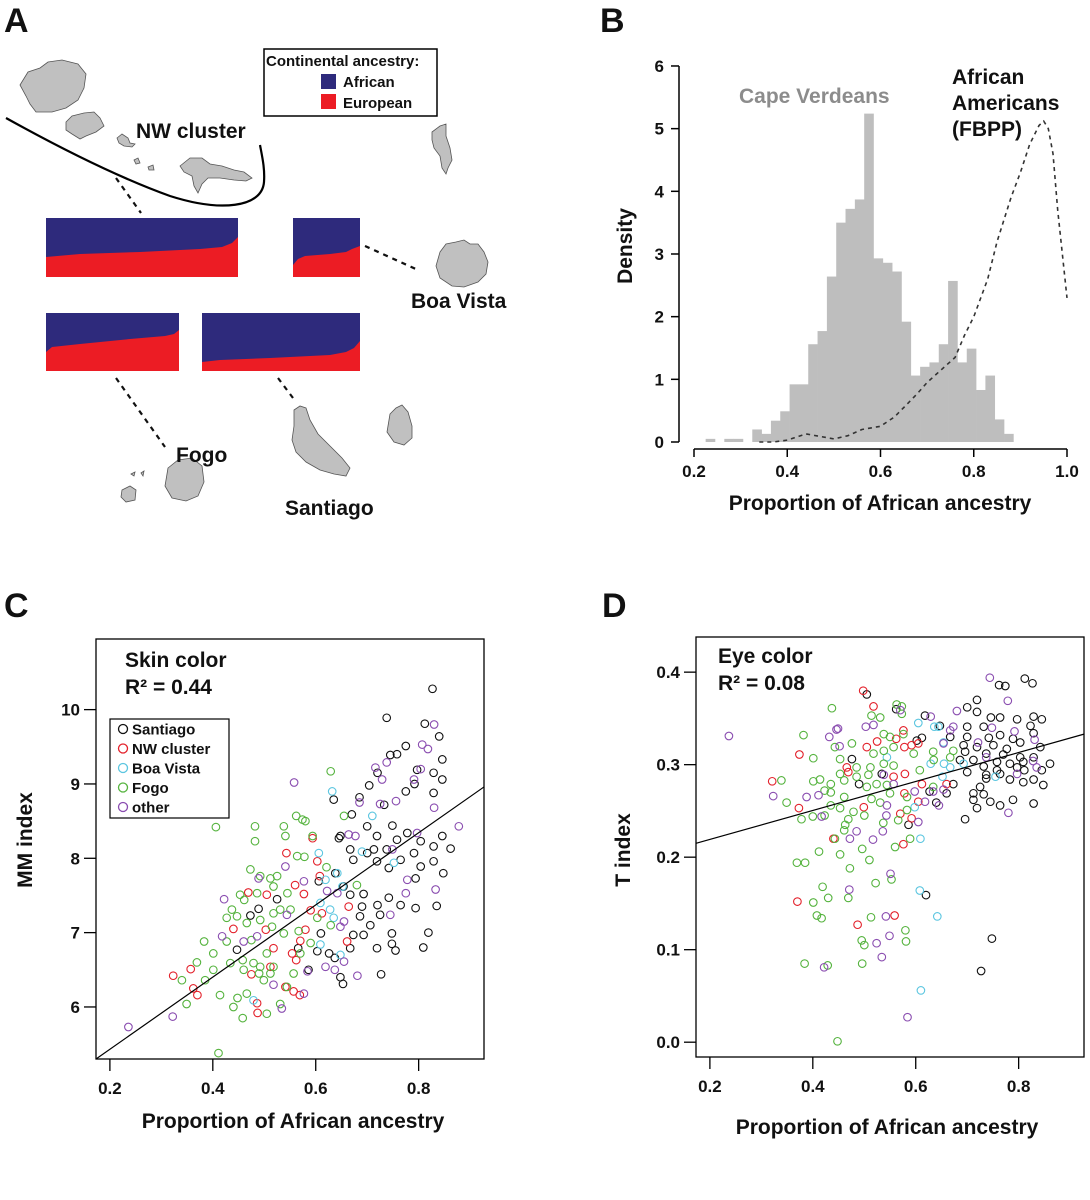  Describe the element at coordinates (668, 950) in the screenshot. I see `y-tick-label: 0.1` at that location.